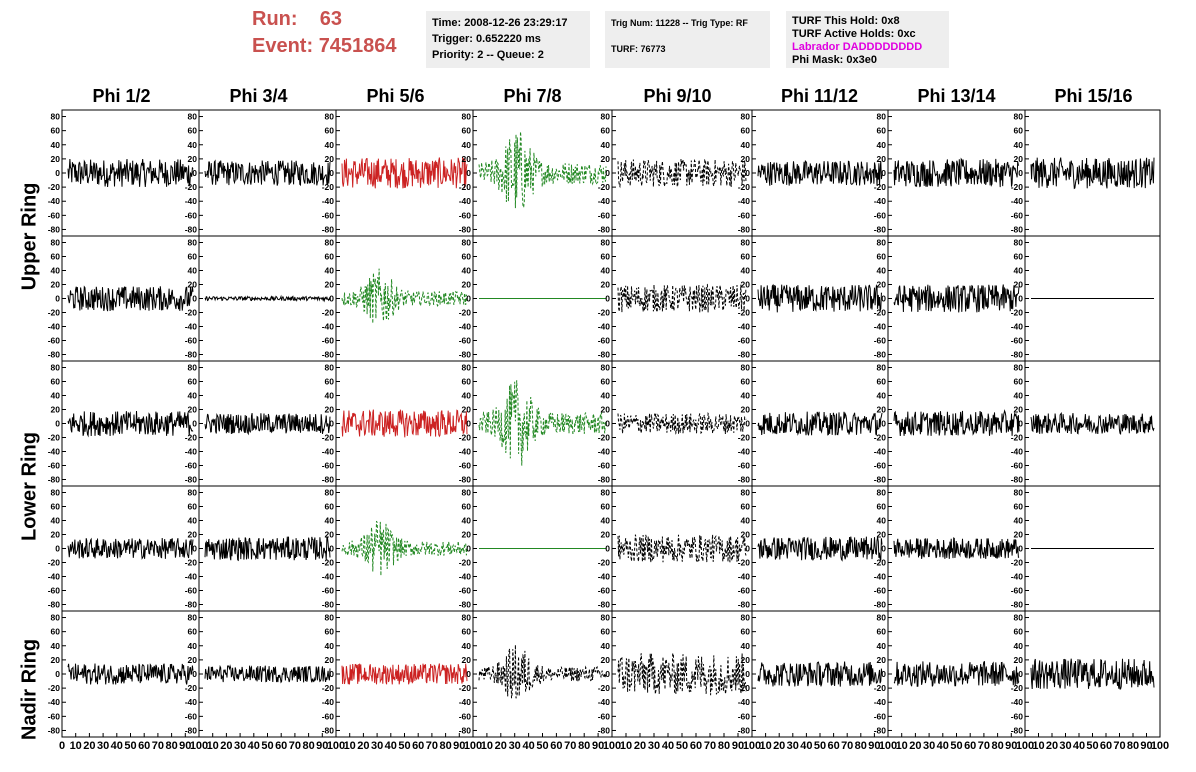  Describe the element at coordinates (324, 46) in the screenshot. I see `event-row: Event: 7451864` at that location.